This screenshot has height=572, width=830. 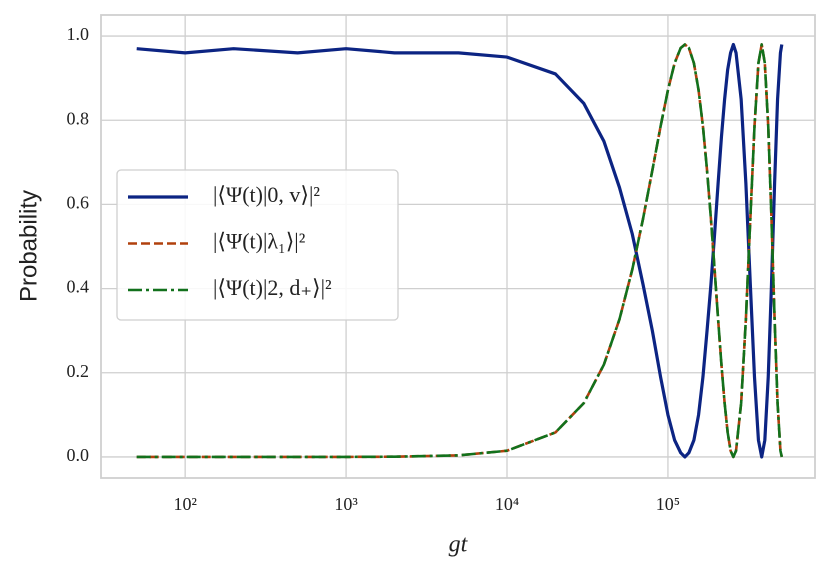 I want to click on y-axis-label: Probability, so click(x=28, y=246).